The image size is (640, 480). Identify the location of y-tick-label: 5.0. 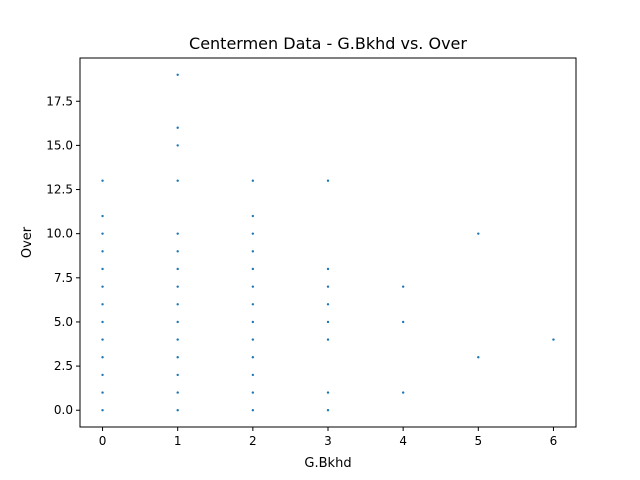
(63, 322).